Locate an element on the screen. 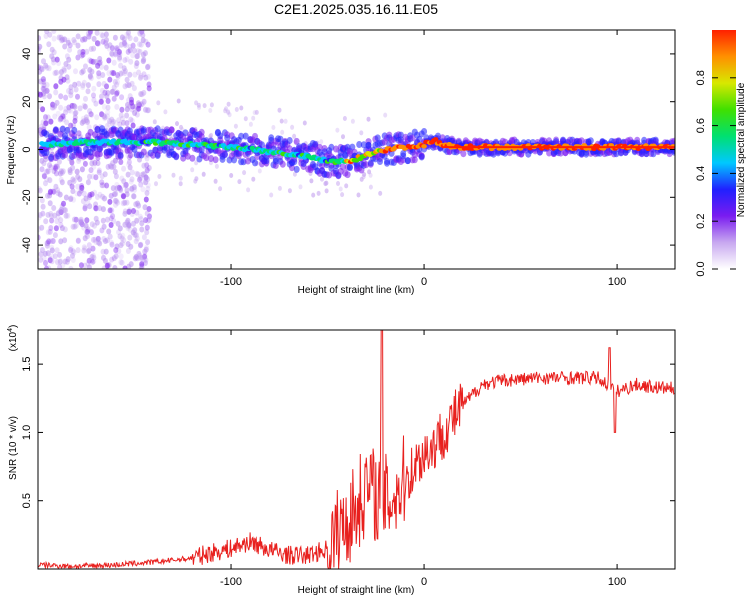 The width and height of the screenshot is (750, 600). x-tick-label: 100 is located at coordinates (617, 282).